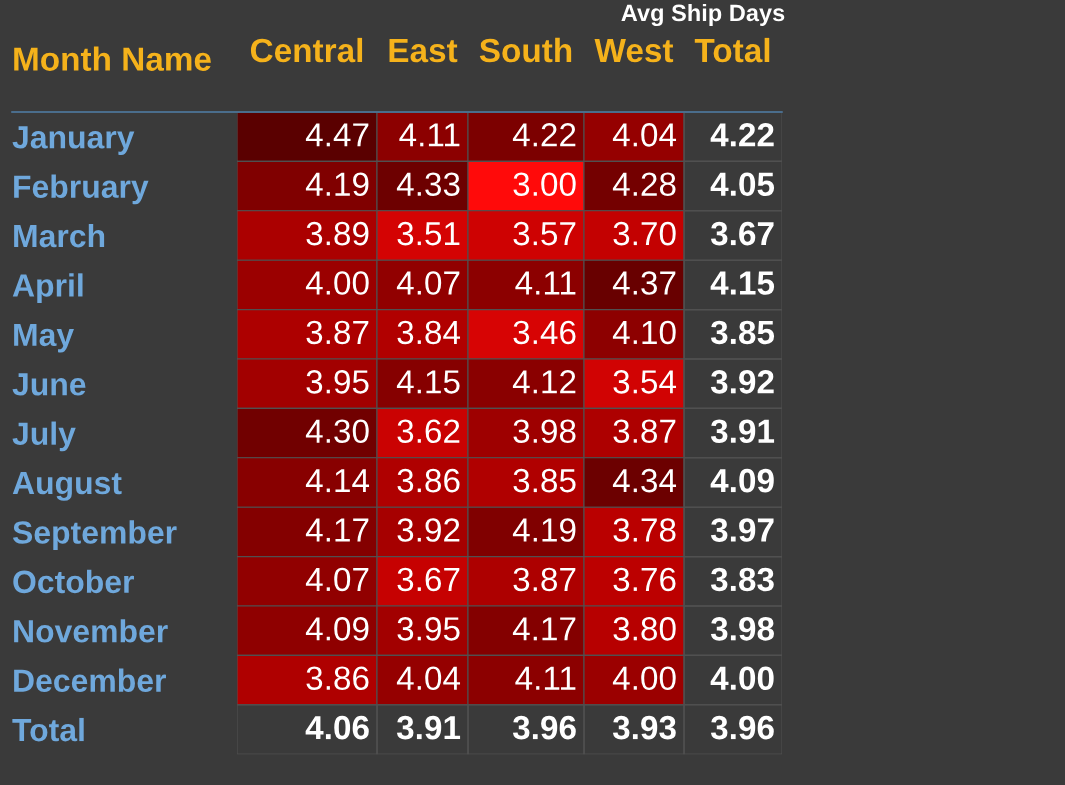 This screenshot has width=1065, height=785. What do you see at coordinates (428, 382) in the screenshot?
I see `data-label: 4.15` at bounding box center [428, 382].